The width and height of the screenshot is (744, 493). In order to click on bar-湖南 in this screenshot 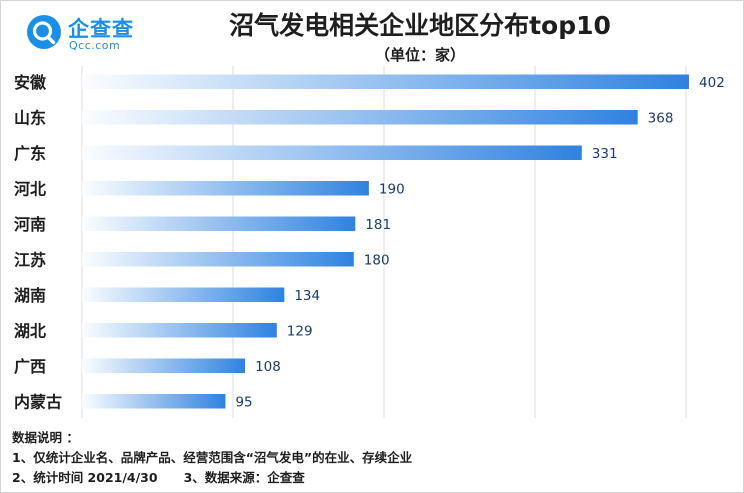, I will do `click(183, 294)`.